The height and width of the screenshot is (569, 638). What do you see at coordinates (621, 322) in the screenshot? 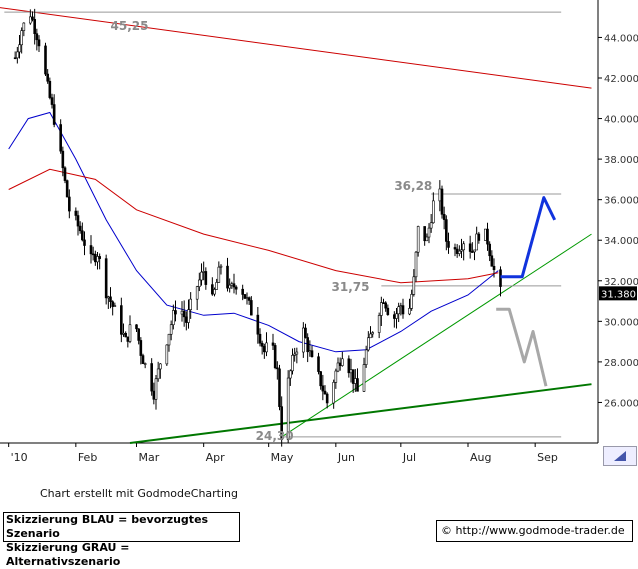
I see `y-tick-label: 30.000` at bounding box center [621, 322].